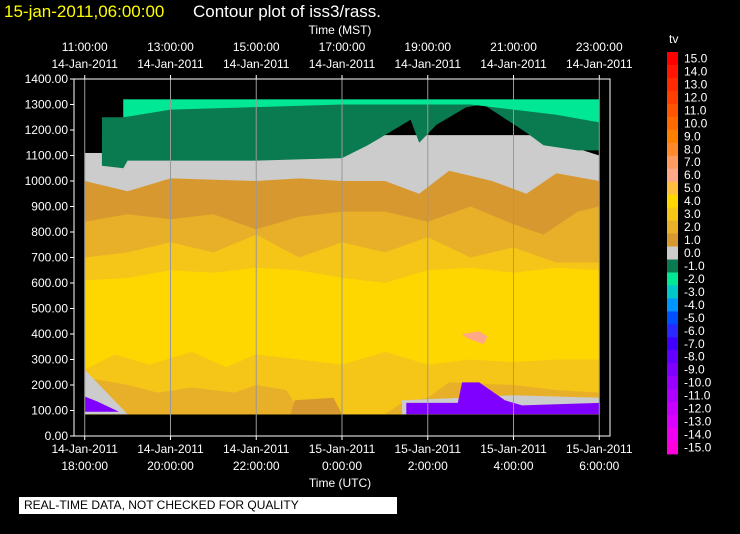  I want to click on timestamp-title: 15-jan-2011,06:00:00, so click(84, 11).